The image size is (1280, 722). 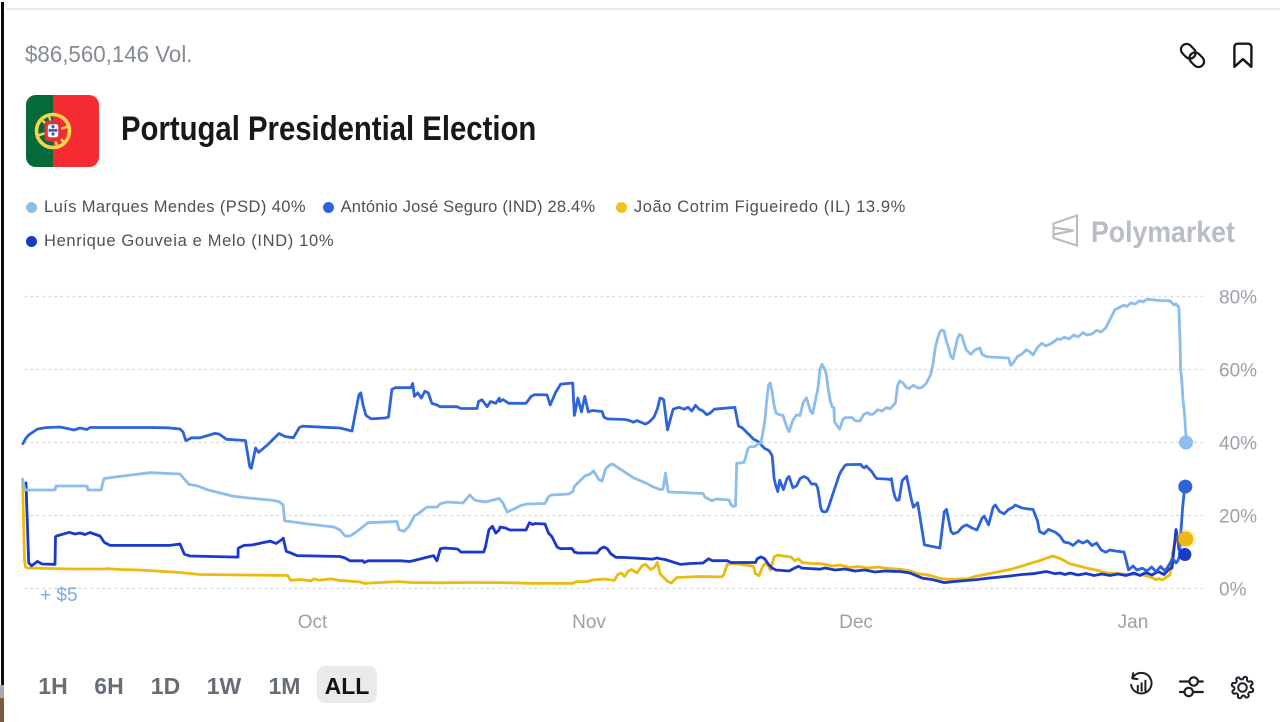 What do you see at coordinates (1238, 371) in the screenshot?
I see `svg-text: 60%` at bounding box center [1238, 371].